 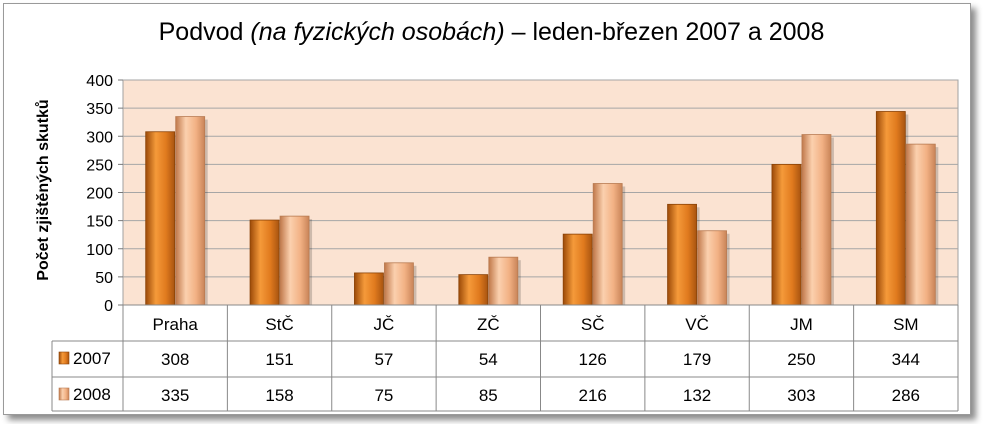 I want to click on x-tick-label: VČ, so click(x=697, y=324).